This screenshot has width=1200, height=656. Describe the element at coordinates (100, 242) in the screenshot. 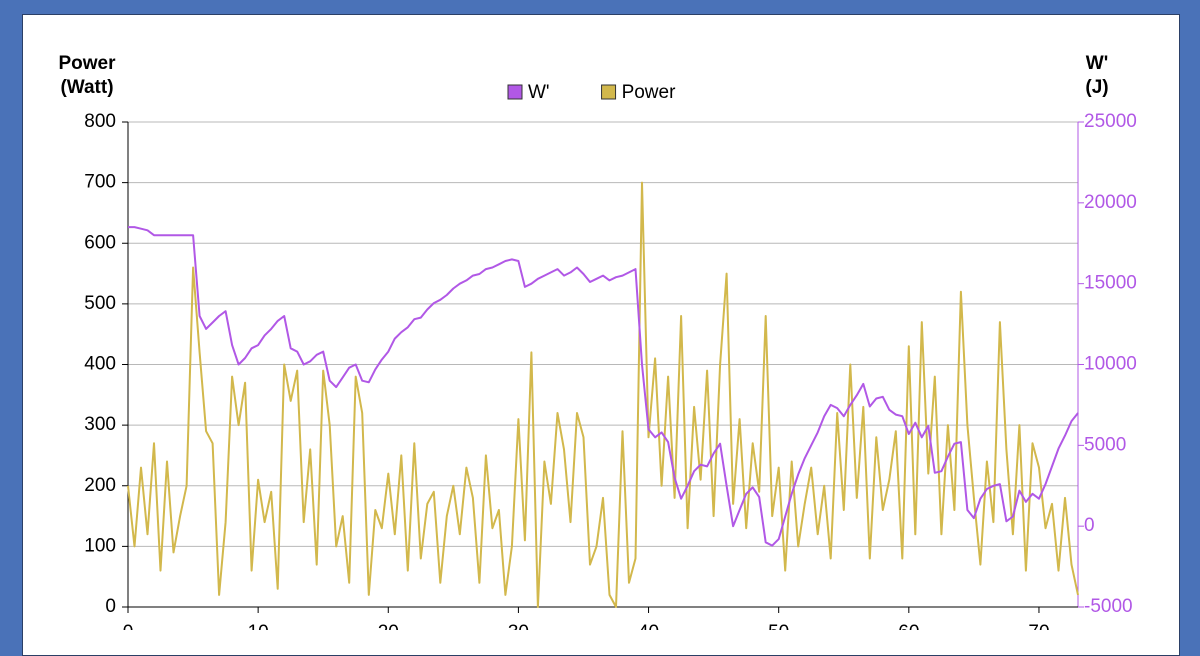

I see `y-tick-label: 600` at that location.